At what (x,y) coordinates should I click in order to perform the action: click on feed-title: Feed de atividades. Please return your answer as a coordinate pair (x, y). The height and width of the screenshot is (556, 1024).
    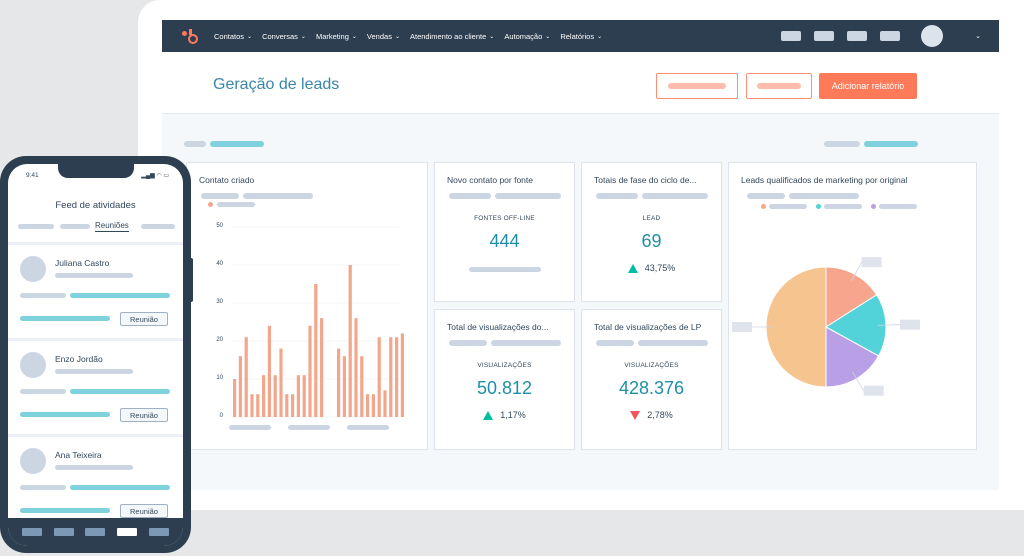
    Looking at the image, I should click on (95, 205).